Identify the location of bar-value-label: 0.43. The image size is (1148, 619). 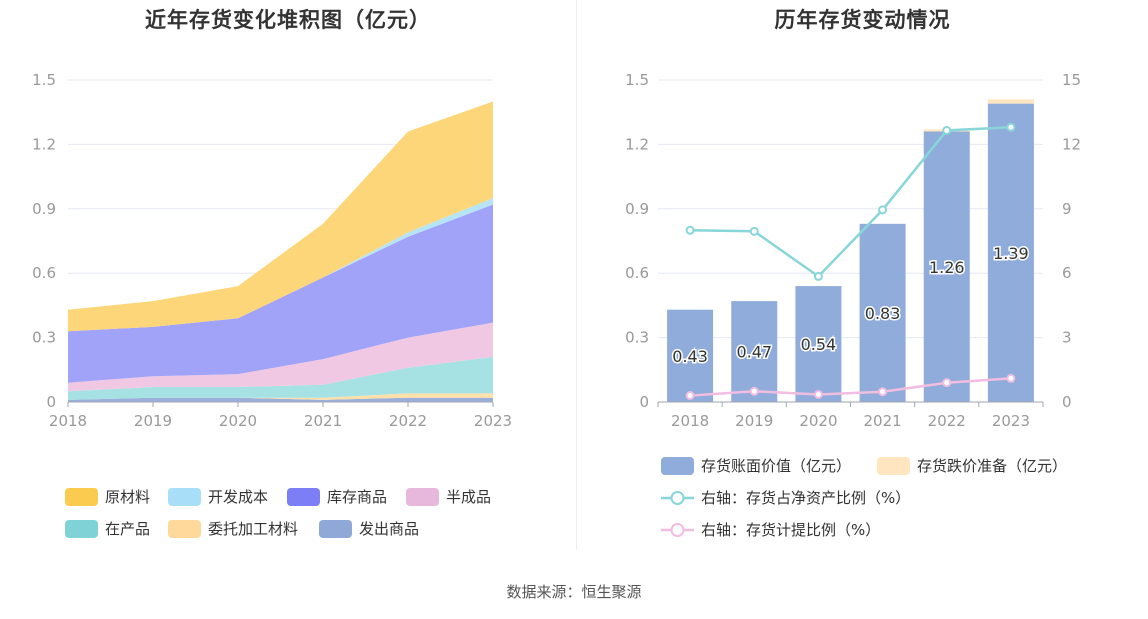
(690, 356).